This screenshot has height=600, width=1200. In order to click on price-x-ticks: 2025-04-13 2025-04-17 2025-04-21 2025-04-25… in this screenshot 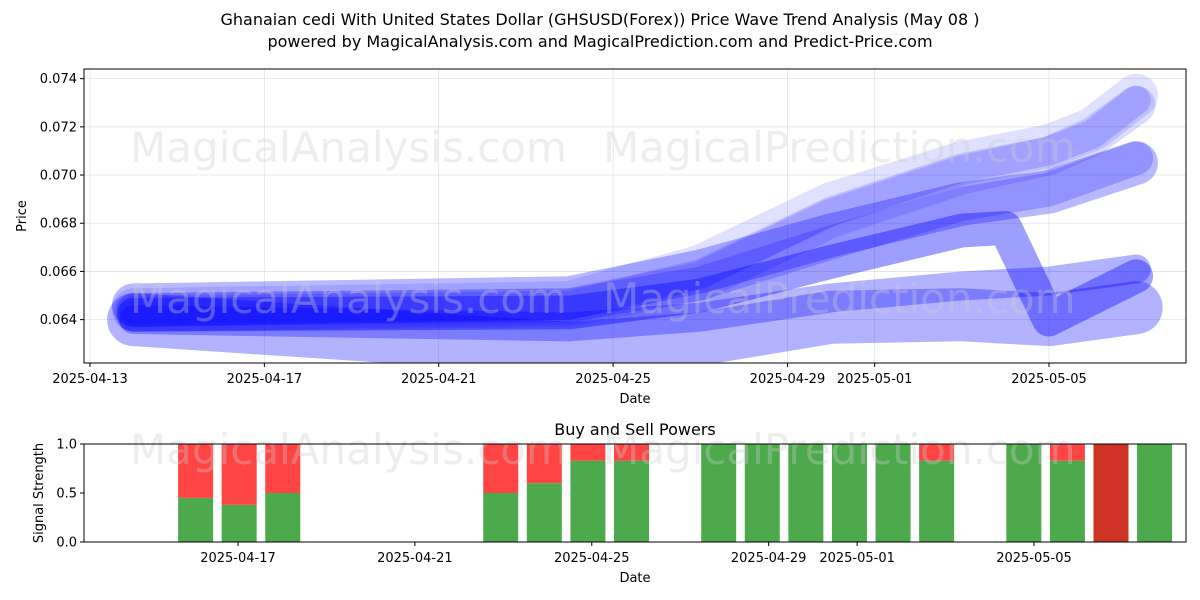, I will do `click(569, 375)`.